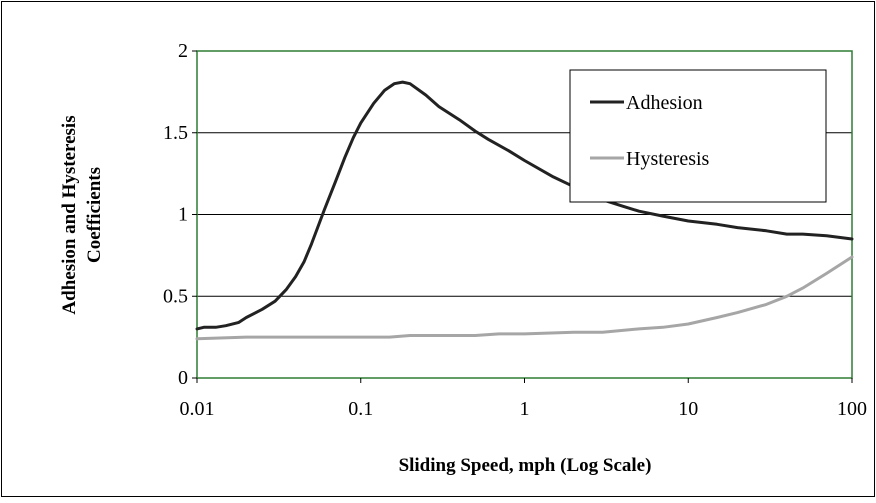  What do you see at coordinates (175, 296) in the screenshot?
I see `y-tick-label: 0.5` at bounding box center [175, 296].